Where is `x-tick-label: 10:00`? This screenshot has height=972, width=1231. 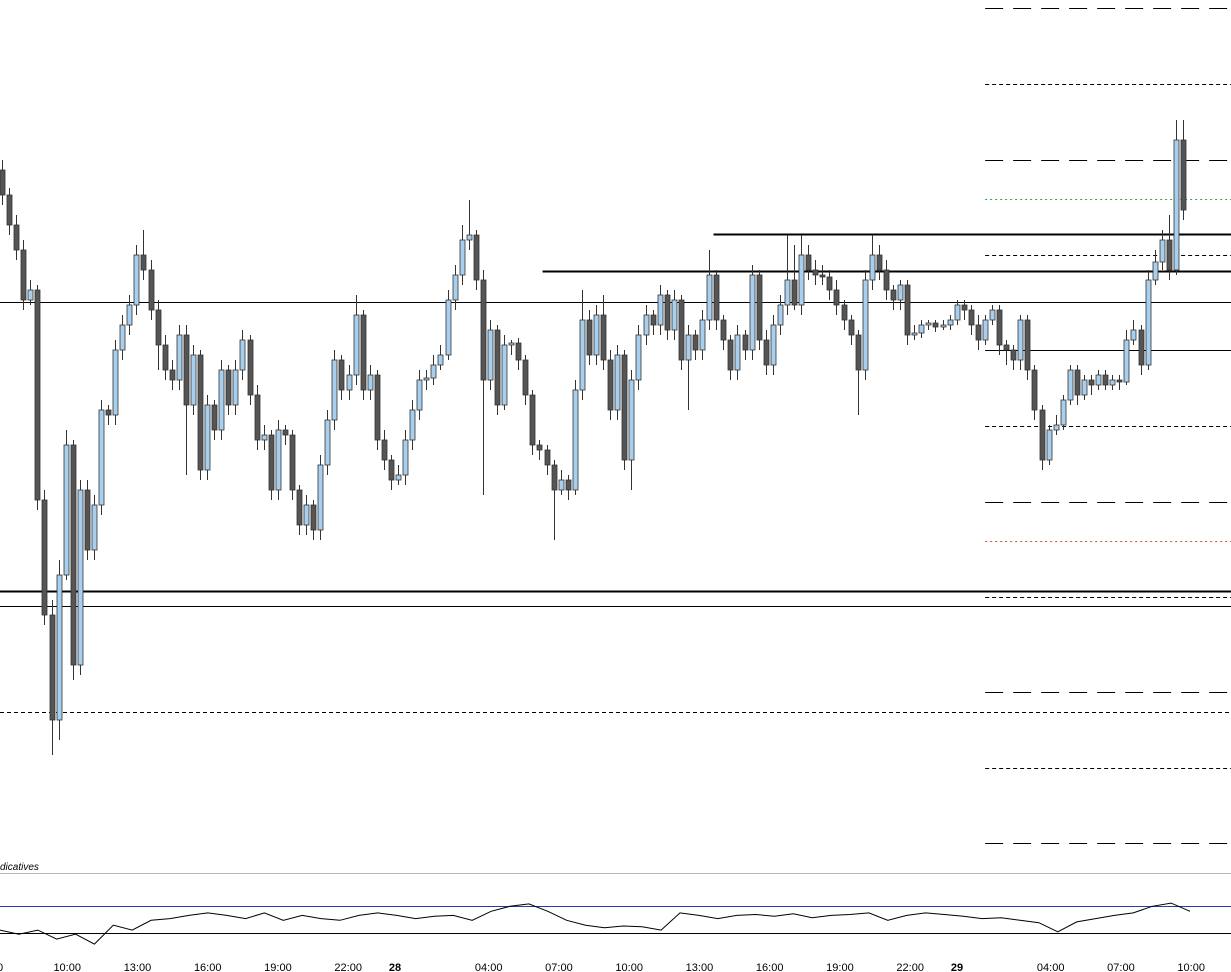 x-tick-label: 10:00 is located at coordinates (629, 967).